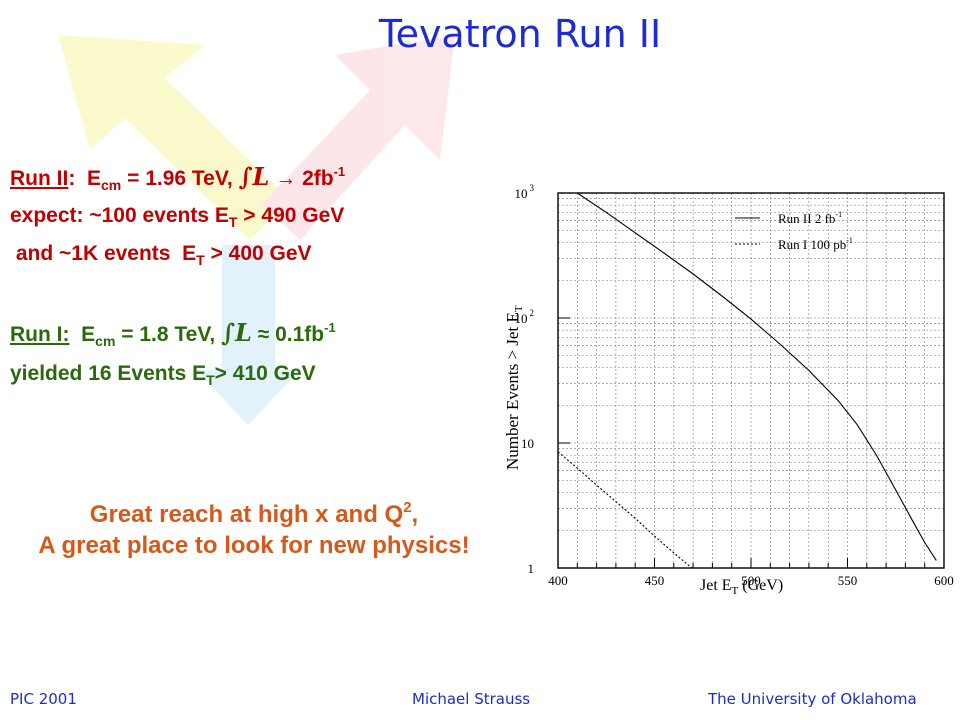 The height and width of the screenshot is (720, 960). What do you see at coordinates (812, 699) in the screenshot?
I see `footer-right: The University of Oklahoma` at bounding box center [812, 699].